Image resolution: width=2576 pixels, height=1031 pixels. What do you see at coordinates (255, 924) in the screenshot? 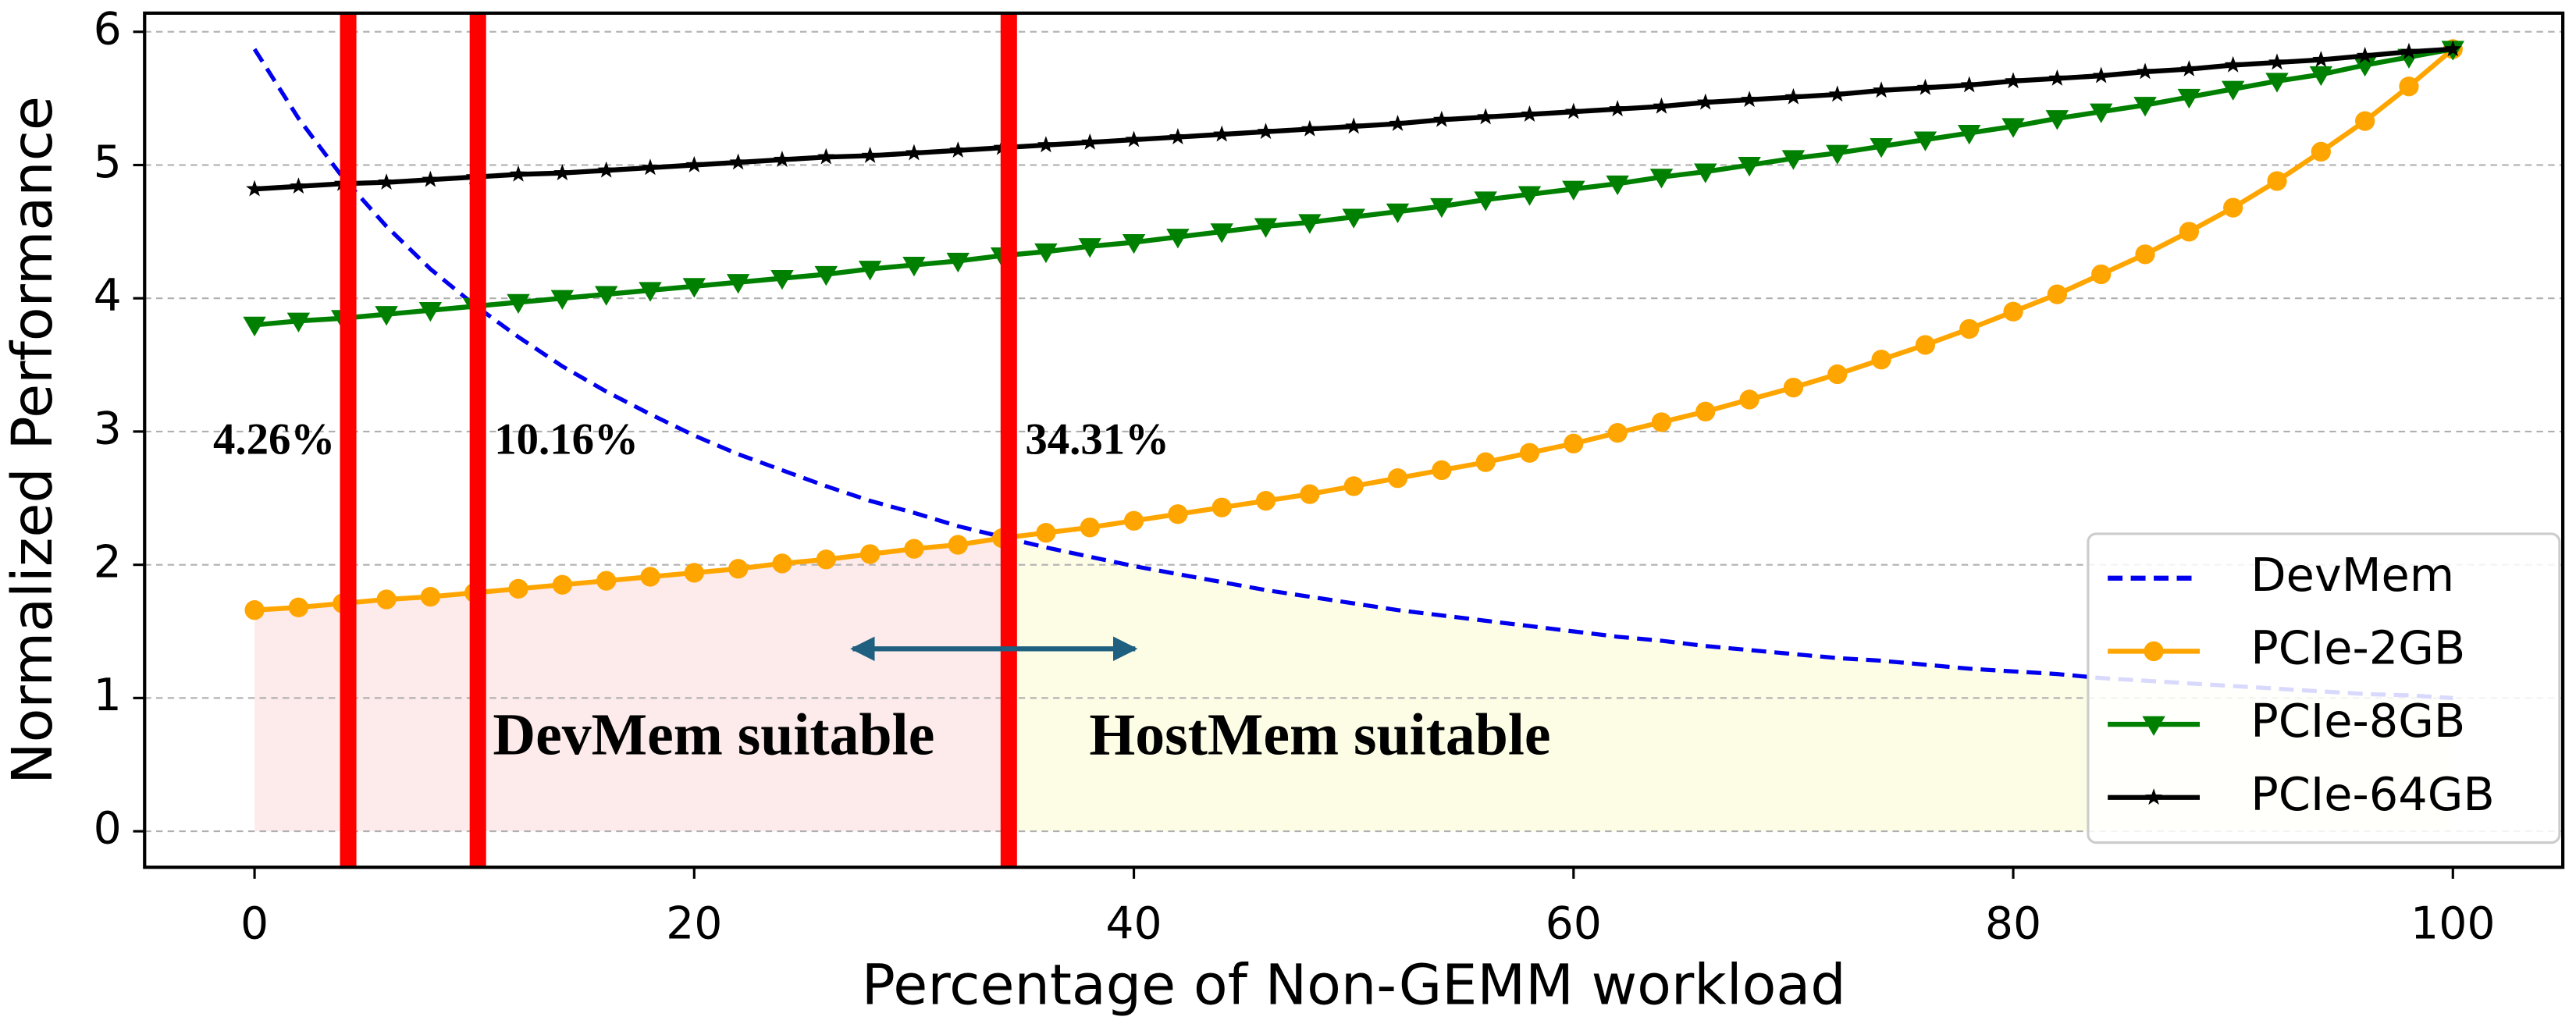
I see `x-tick-label: 0` at bounding box center [255, 924].